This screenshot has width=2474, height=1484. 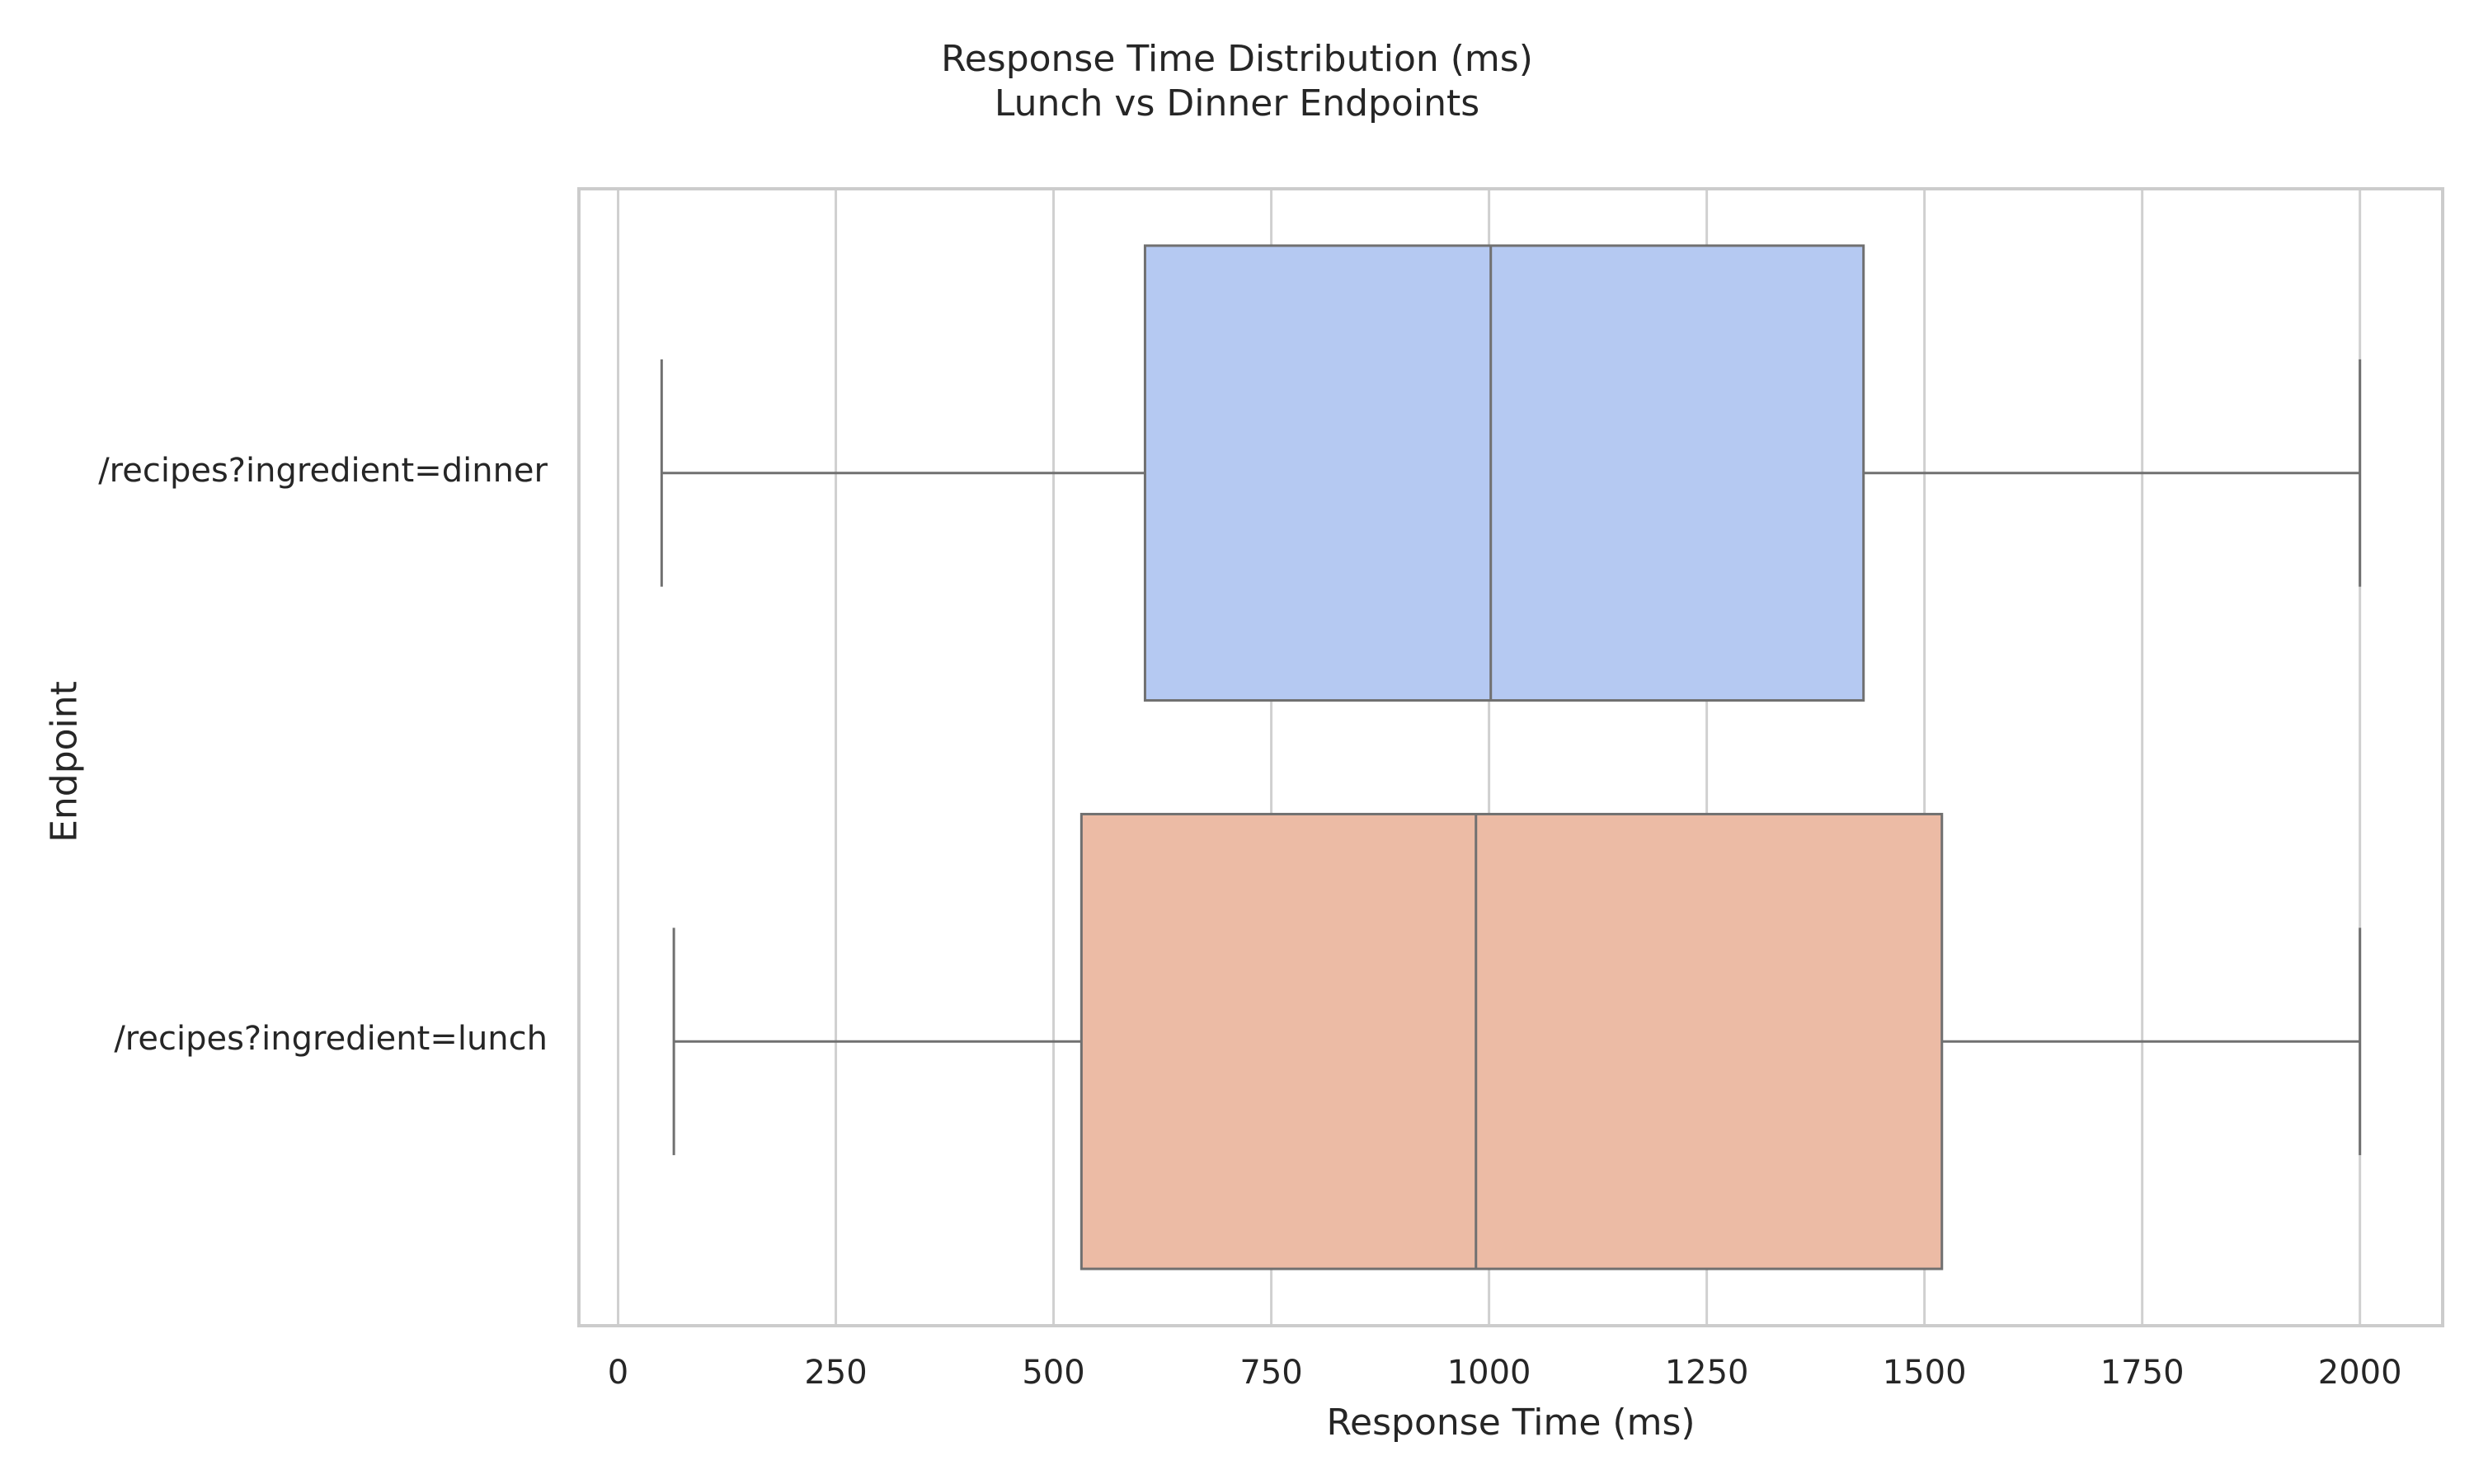 I want to click on x-tick-label: 2000, so click(x=2359, y=1373).